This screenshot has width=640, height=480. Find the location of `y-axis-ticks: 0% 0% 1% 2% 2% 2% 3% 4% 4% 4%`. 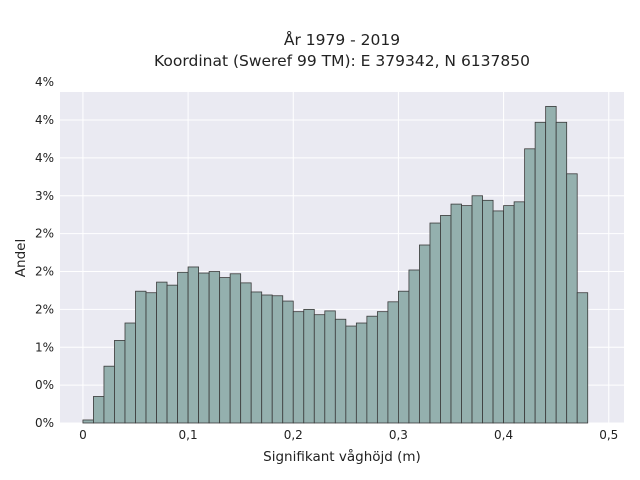

y-axis-ticks: 0% 0% 1% 2% 2% 2% 3% 4% 4% 4% is located at coordinates (44, 252).